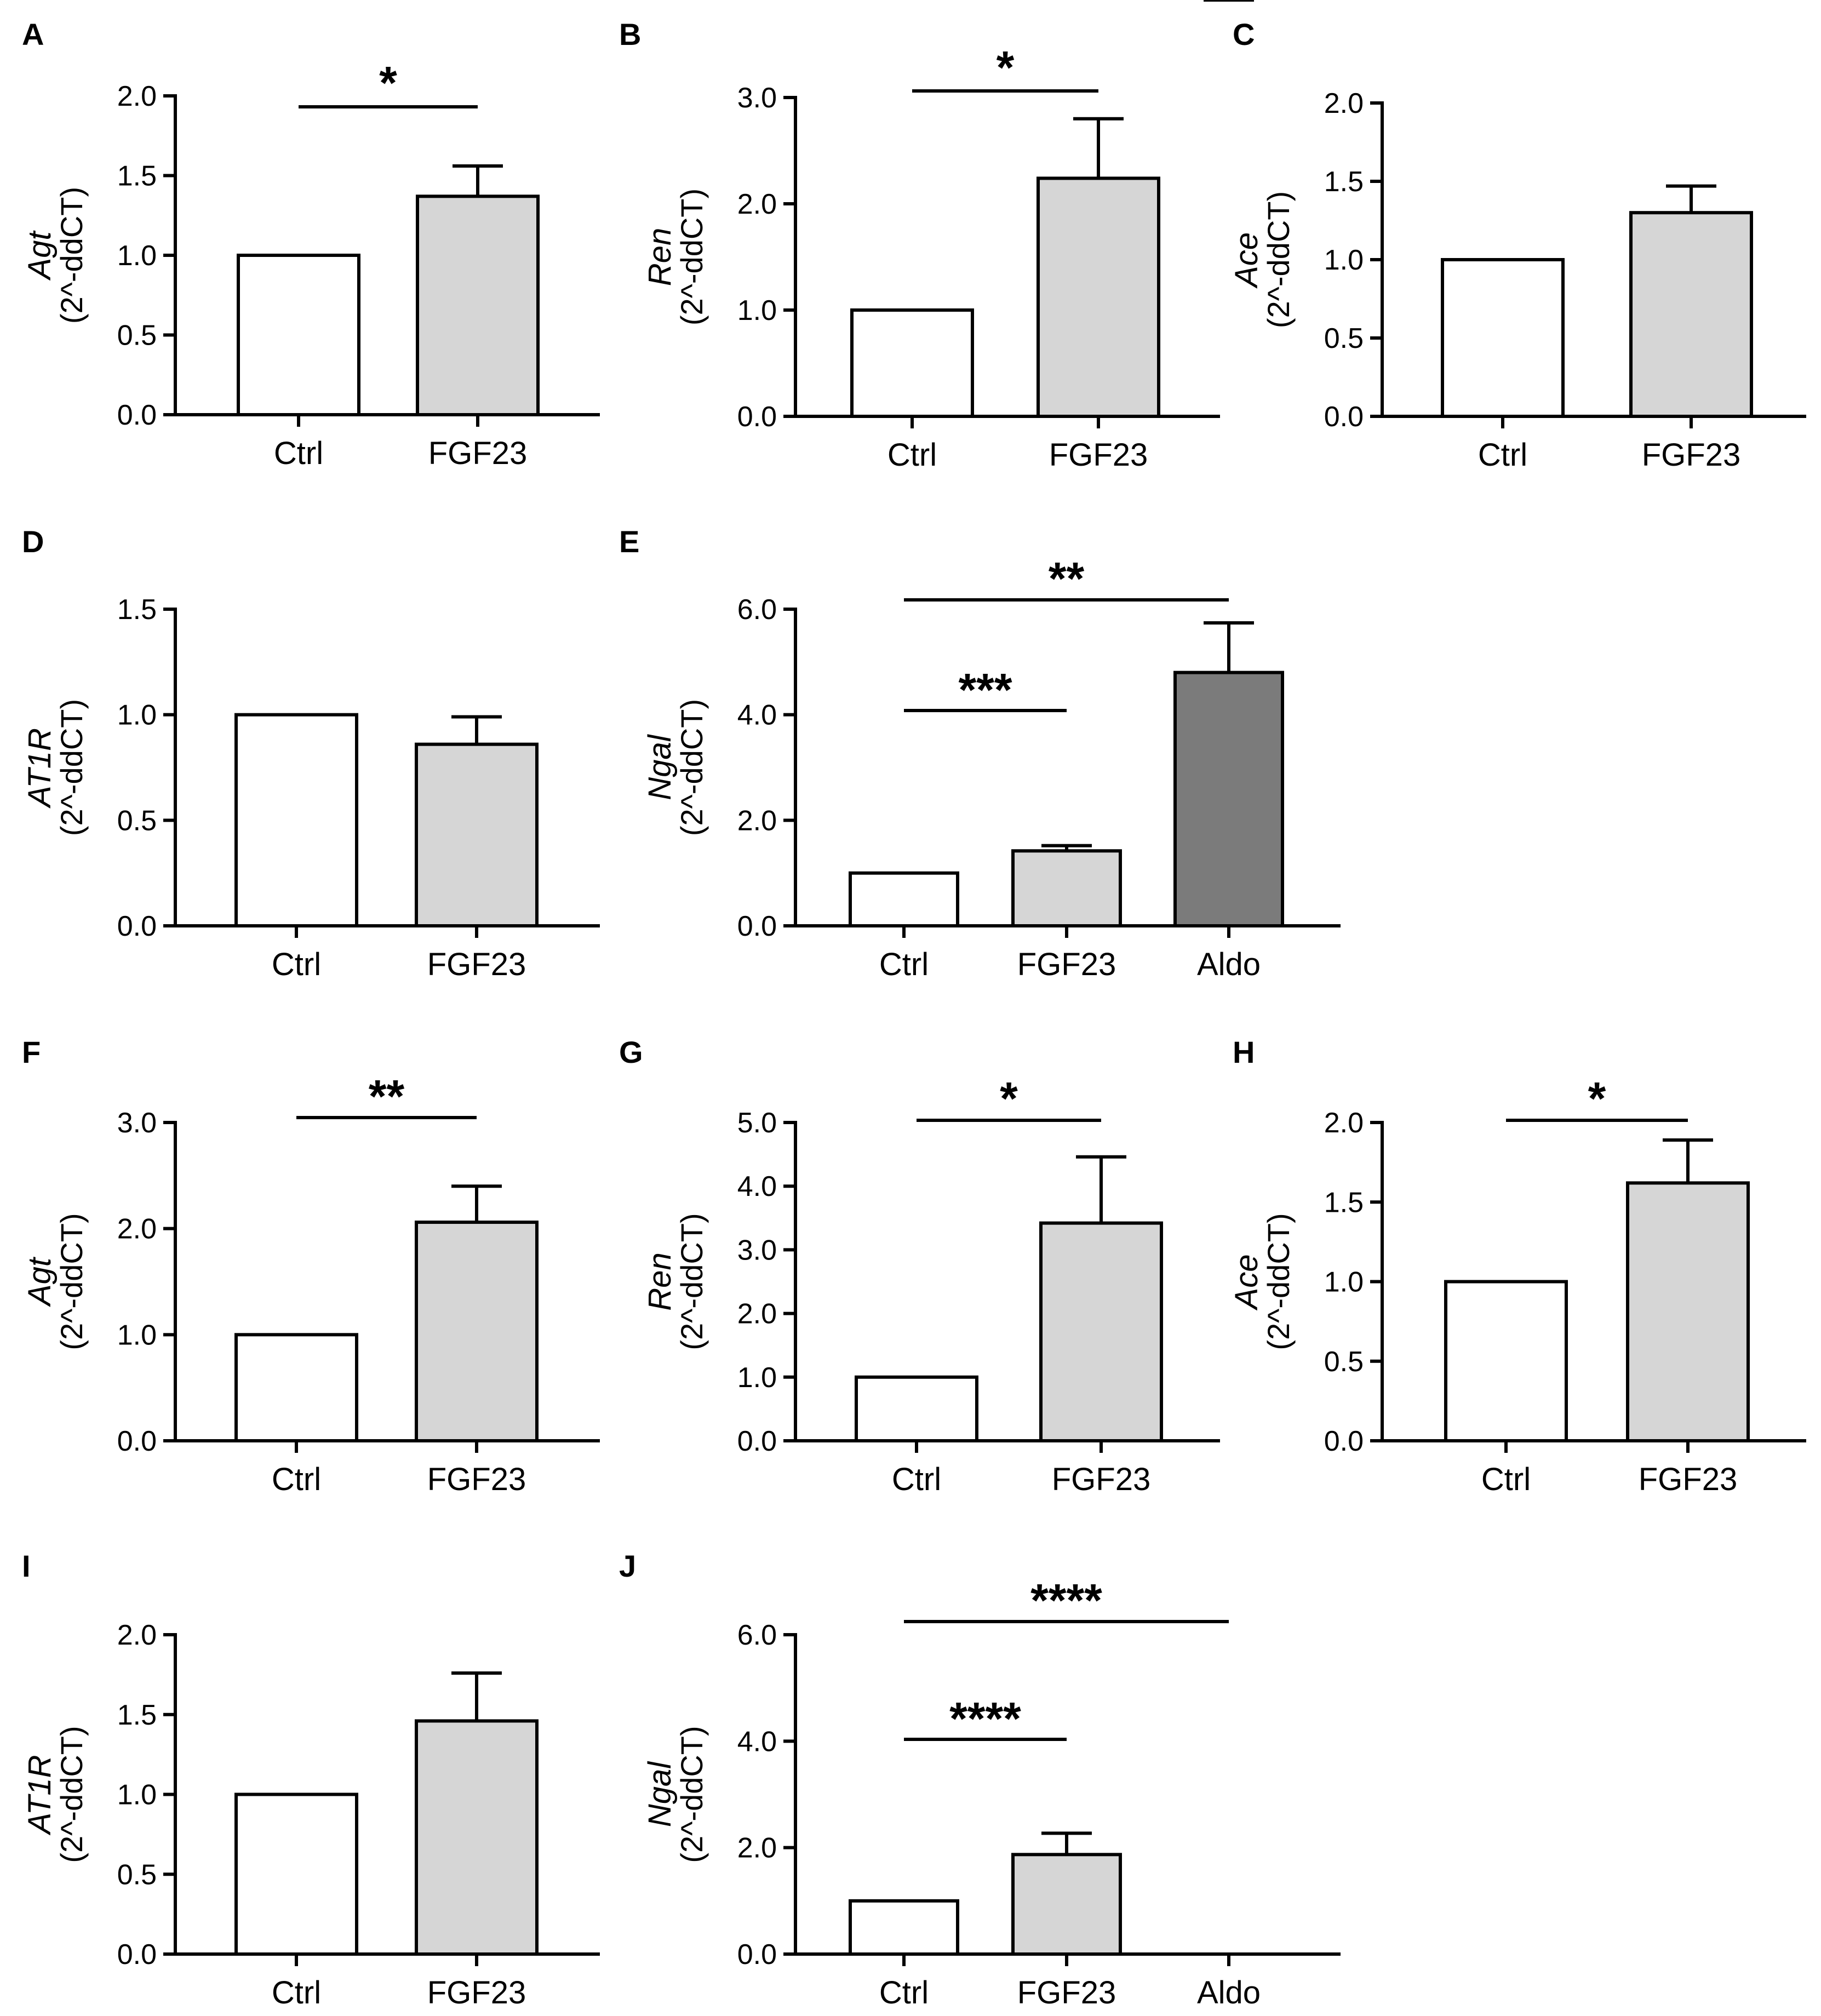  I want to click on panel-h: H 0.0 0.5 1.0 1.5 2.0 Ace(2^-ddCT) Ctrl FGF23 *, so click(1517, 1266).